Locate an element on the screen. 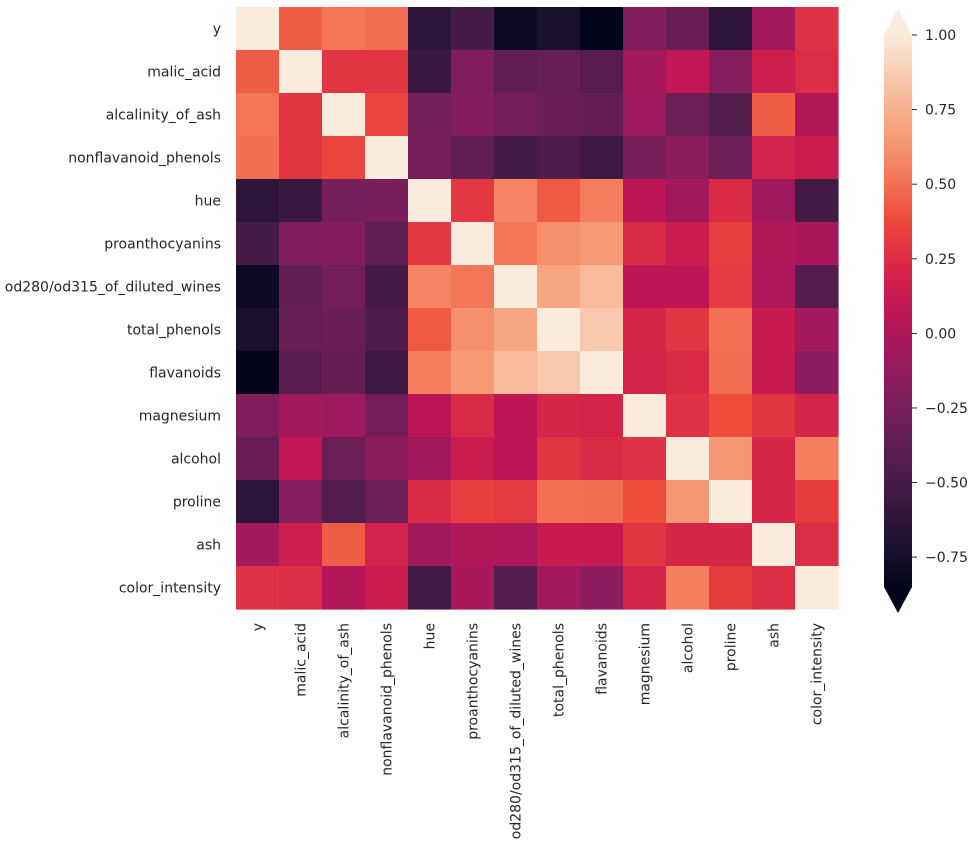  heatmap-cell-nonflavanoid-phenols-x-magnesium is located at coordinates (645, 158).